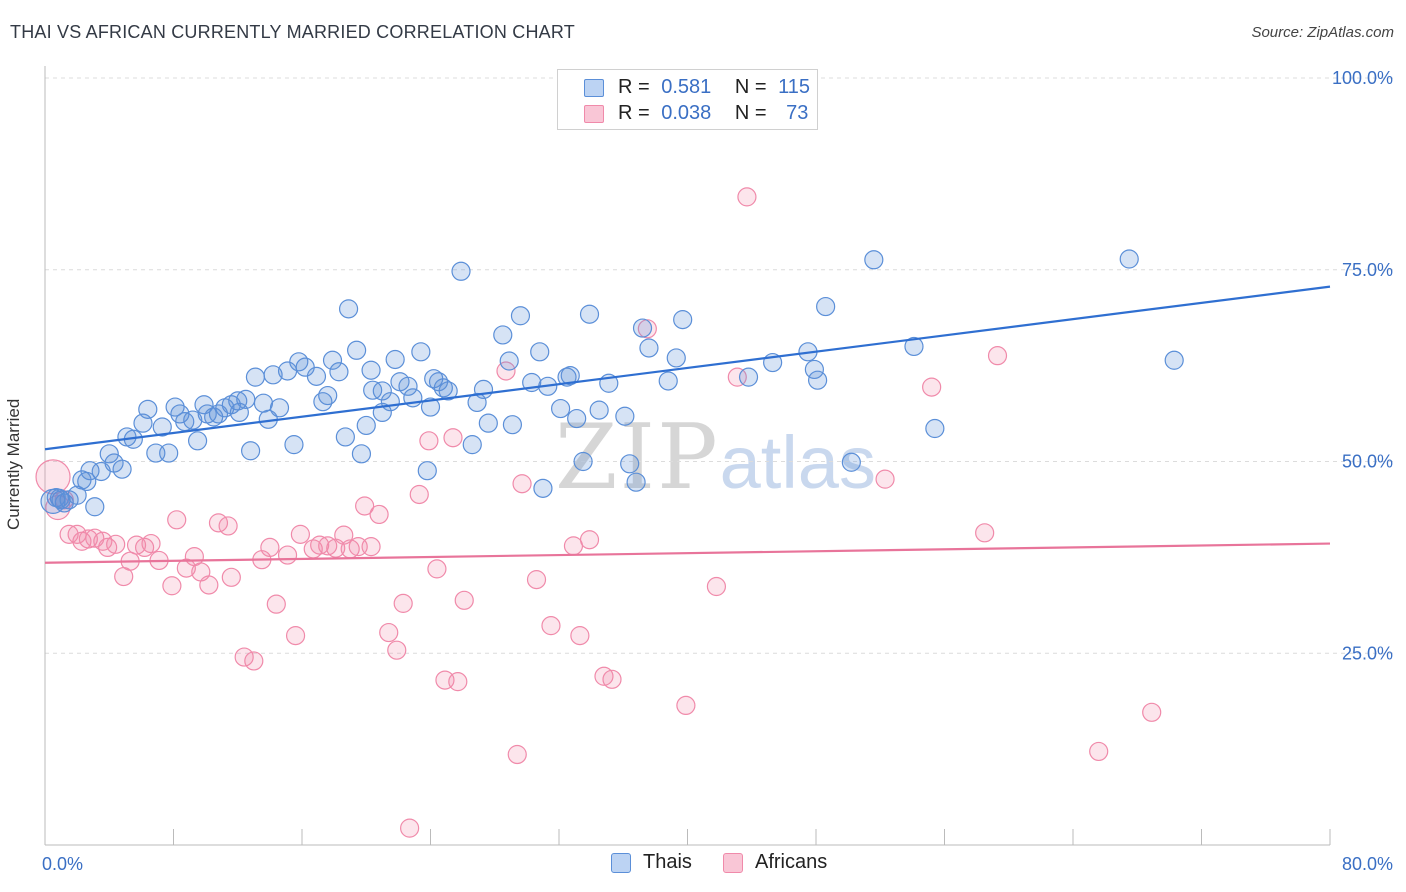 Image resolution: width=1406 pixels, height=892 pixels. What do you see at coordinates (750, 87) in the screenshot?
I see `legend-n-label: N =` at bounding box center [750, 87].